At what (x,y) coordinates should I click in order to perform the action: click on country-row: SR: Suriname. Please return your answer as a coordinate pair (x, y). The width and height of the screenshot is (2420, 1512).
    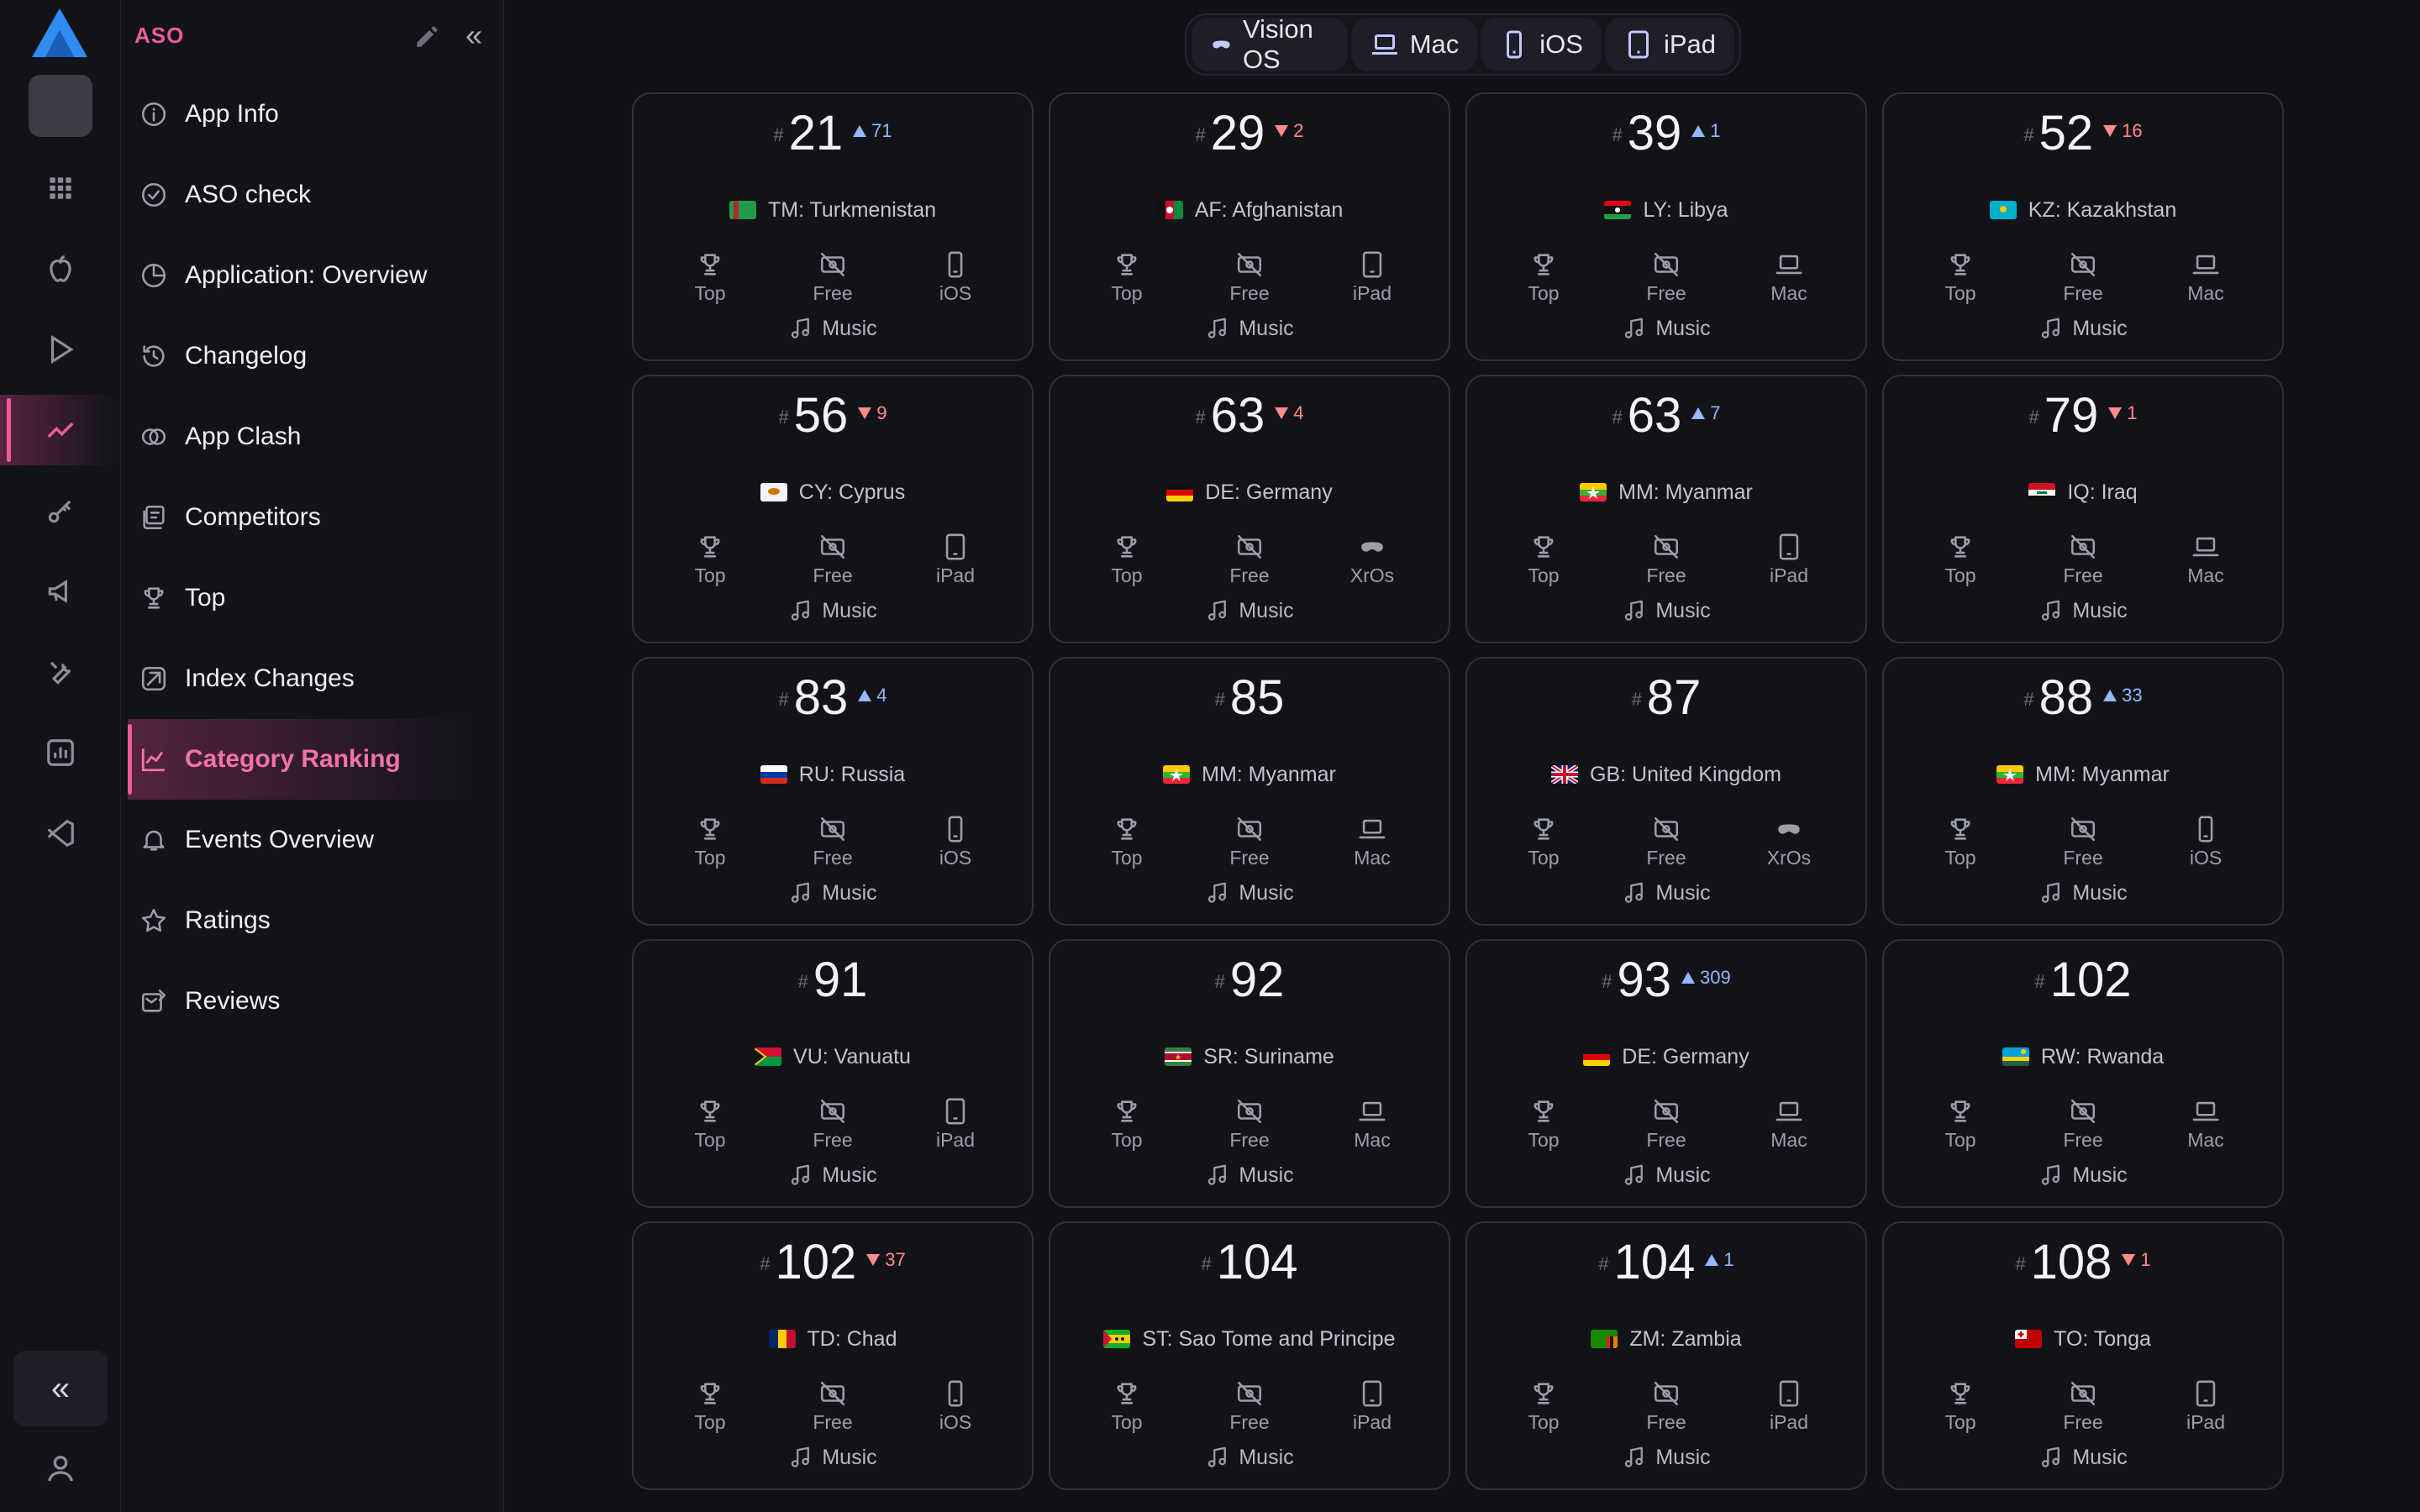
    Looking at the image, I should click on (1249, 1057).